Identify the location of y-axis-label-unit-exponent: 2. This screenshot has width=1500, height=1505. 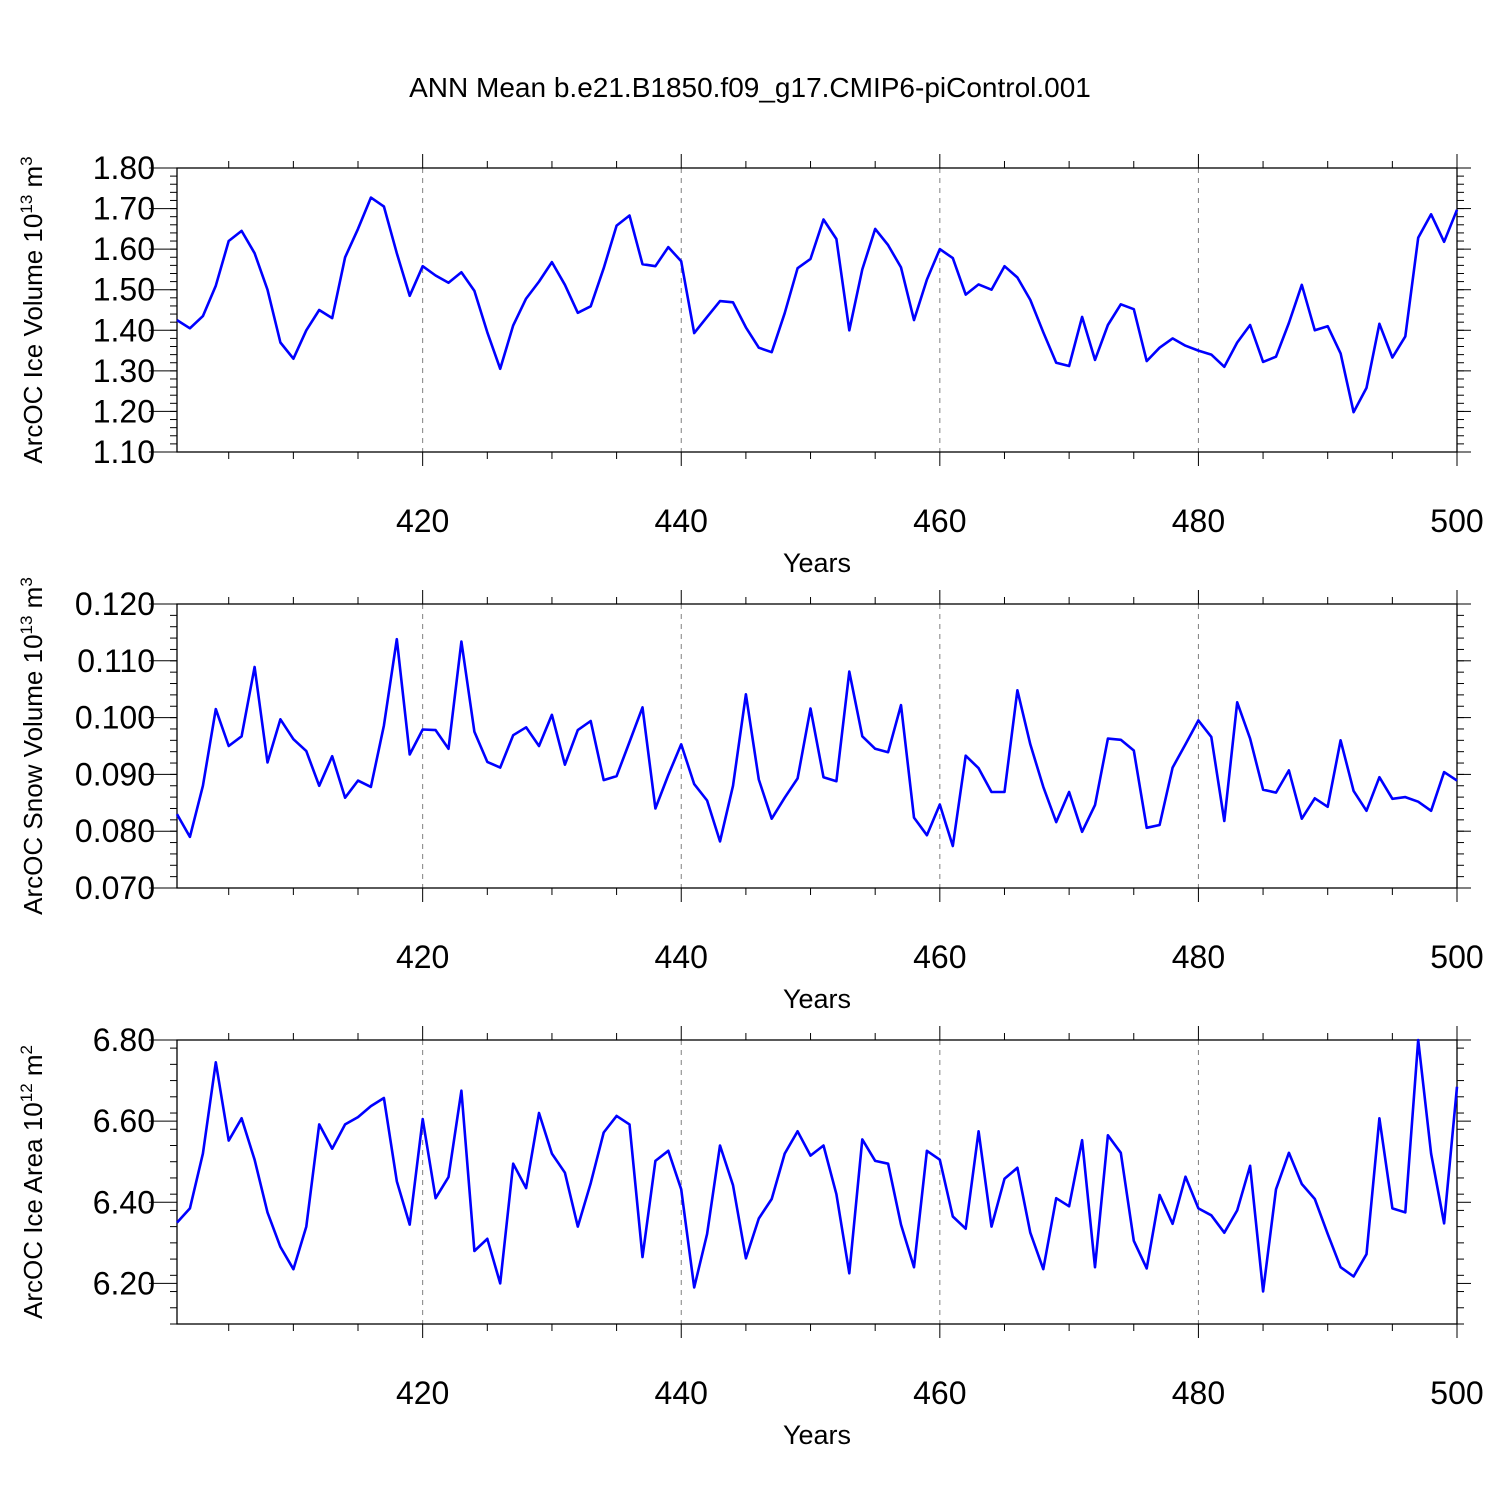
(26, 1049).